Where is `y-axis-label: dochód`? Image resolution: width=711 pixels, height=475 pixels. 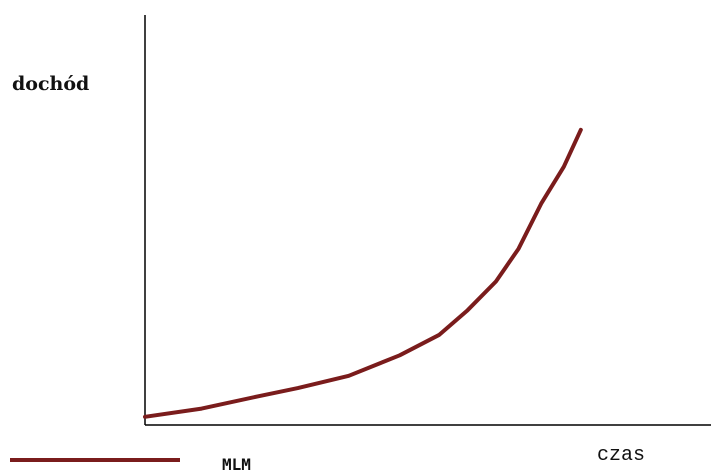 y-axis-label: dochód is located at coordinates (50, 84).